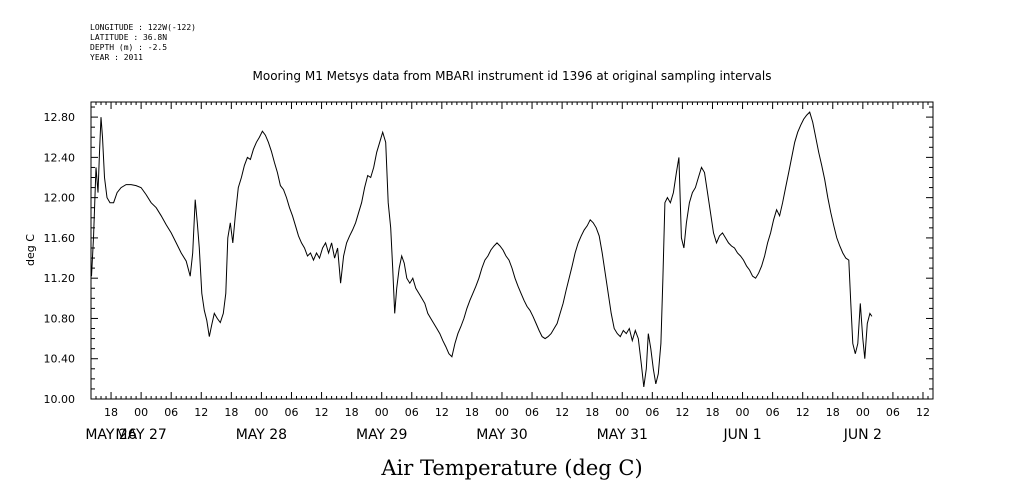 This screenshot has width=1009, height=504. I want to click on x-date-label: MAY 29, so click(381, 435).